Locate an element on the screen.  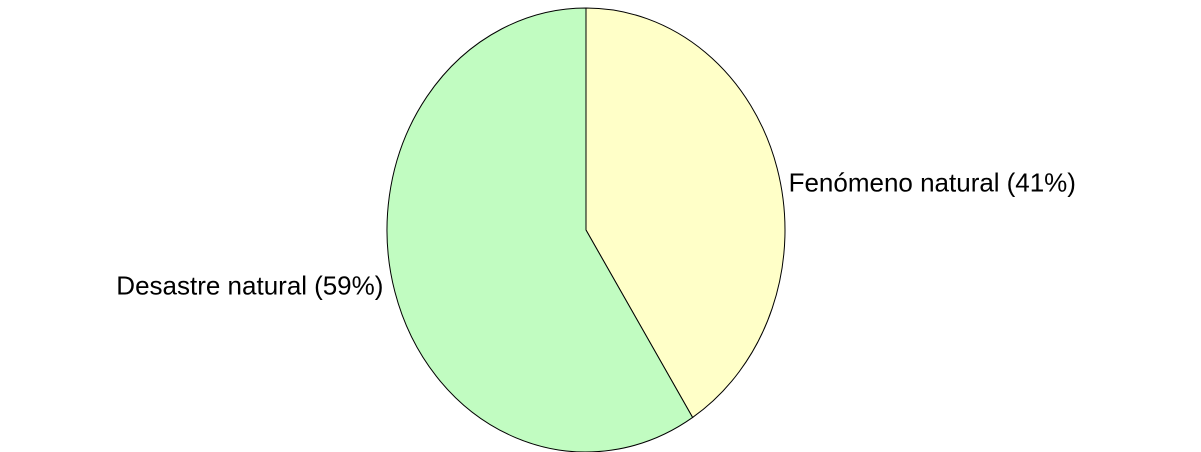
slice-label: Desastre natural (59%) is located at coordinates (249, 286).